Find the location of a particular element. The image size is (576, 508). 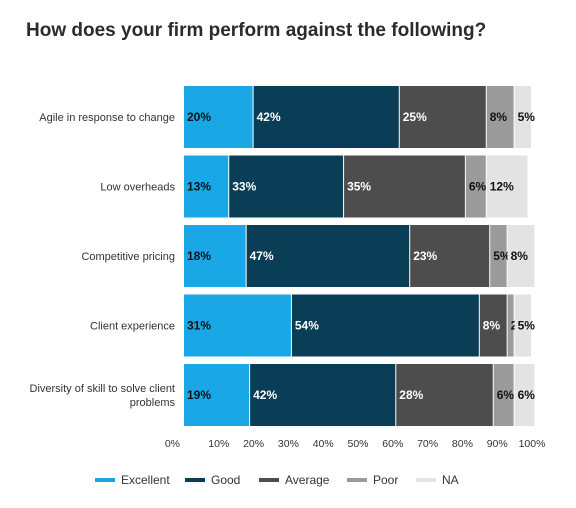

category-label: Diversity of skill to solve client is located at coordinates (103, 389).